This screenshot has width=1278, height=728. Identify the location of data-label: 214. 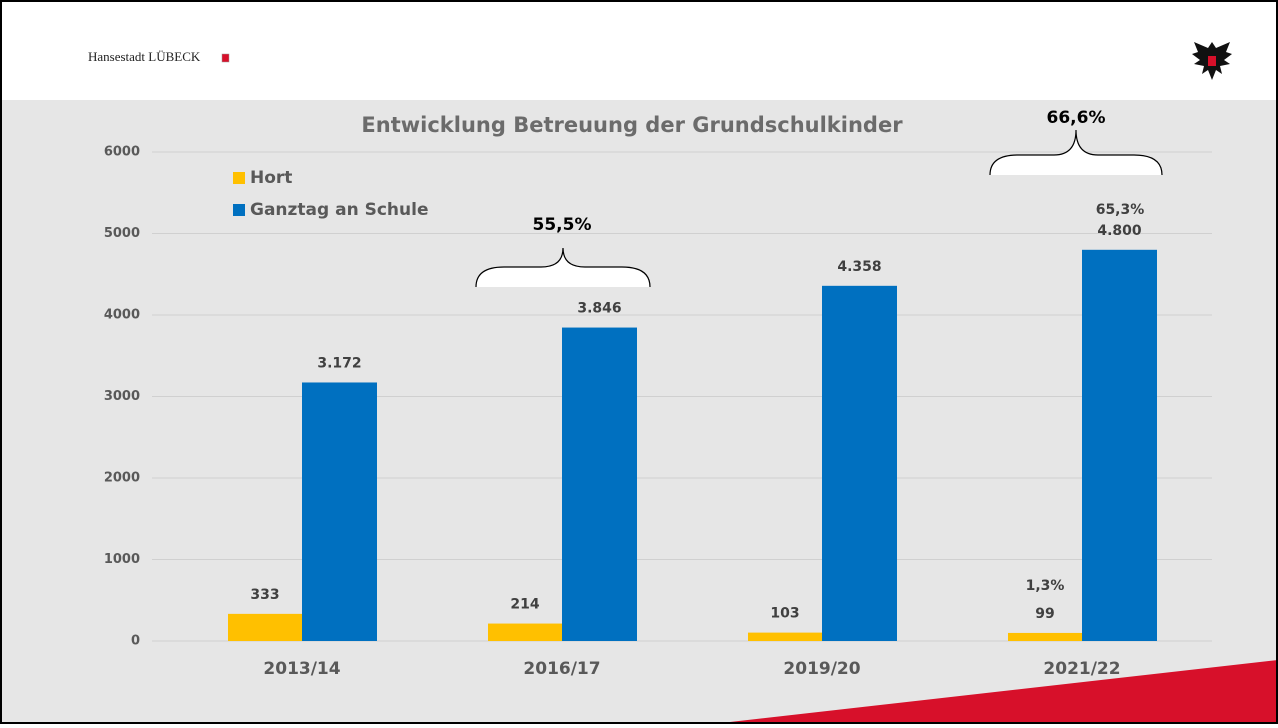
(524, 605).